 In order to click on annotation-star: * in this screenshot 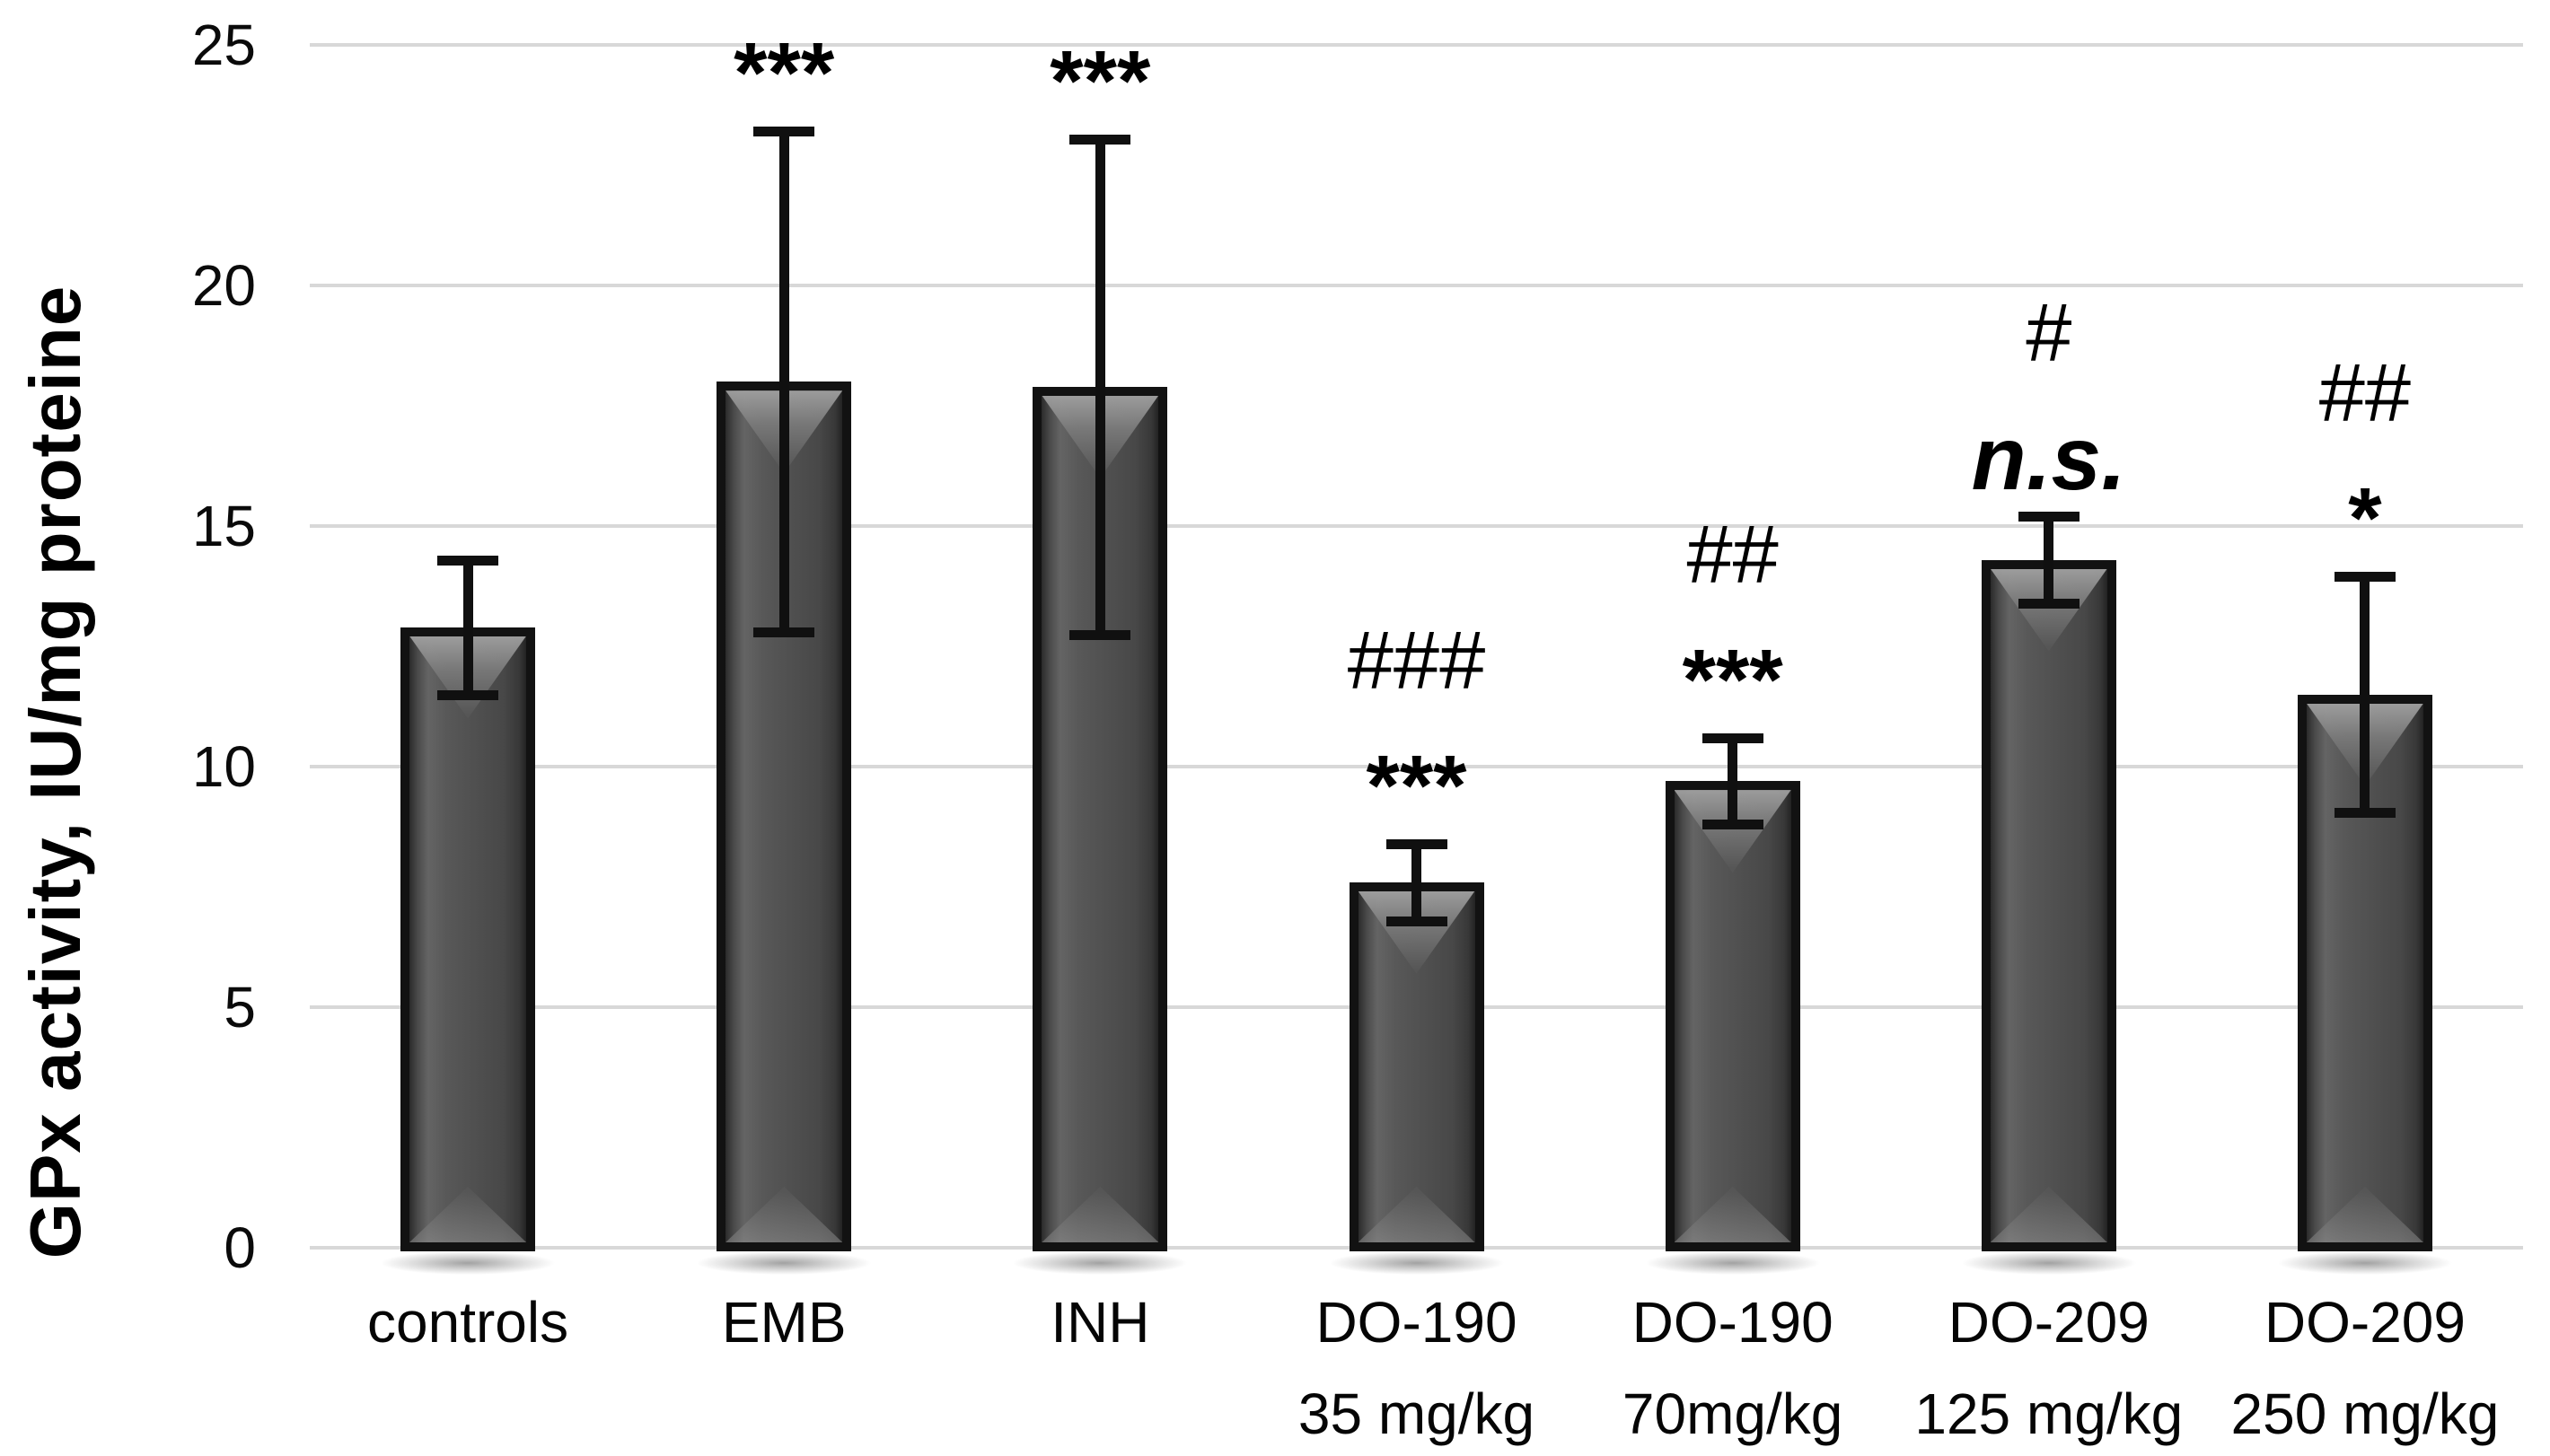, I will do `click(2365, 518)`.